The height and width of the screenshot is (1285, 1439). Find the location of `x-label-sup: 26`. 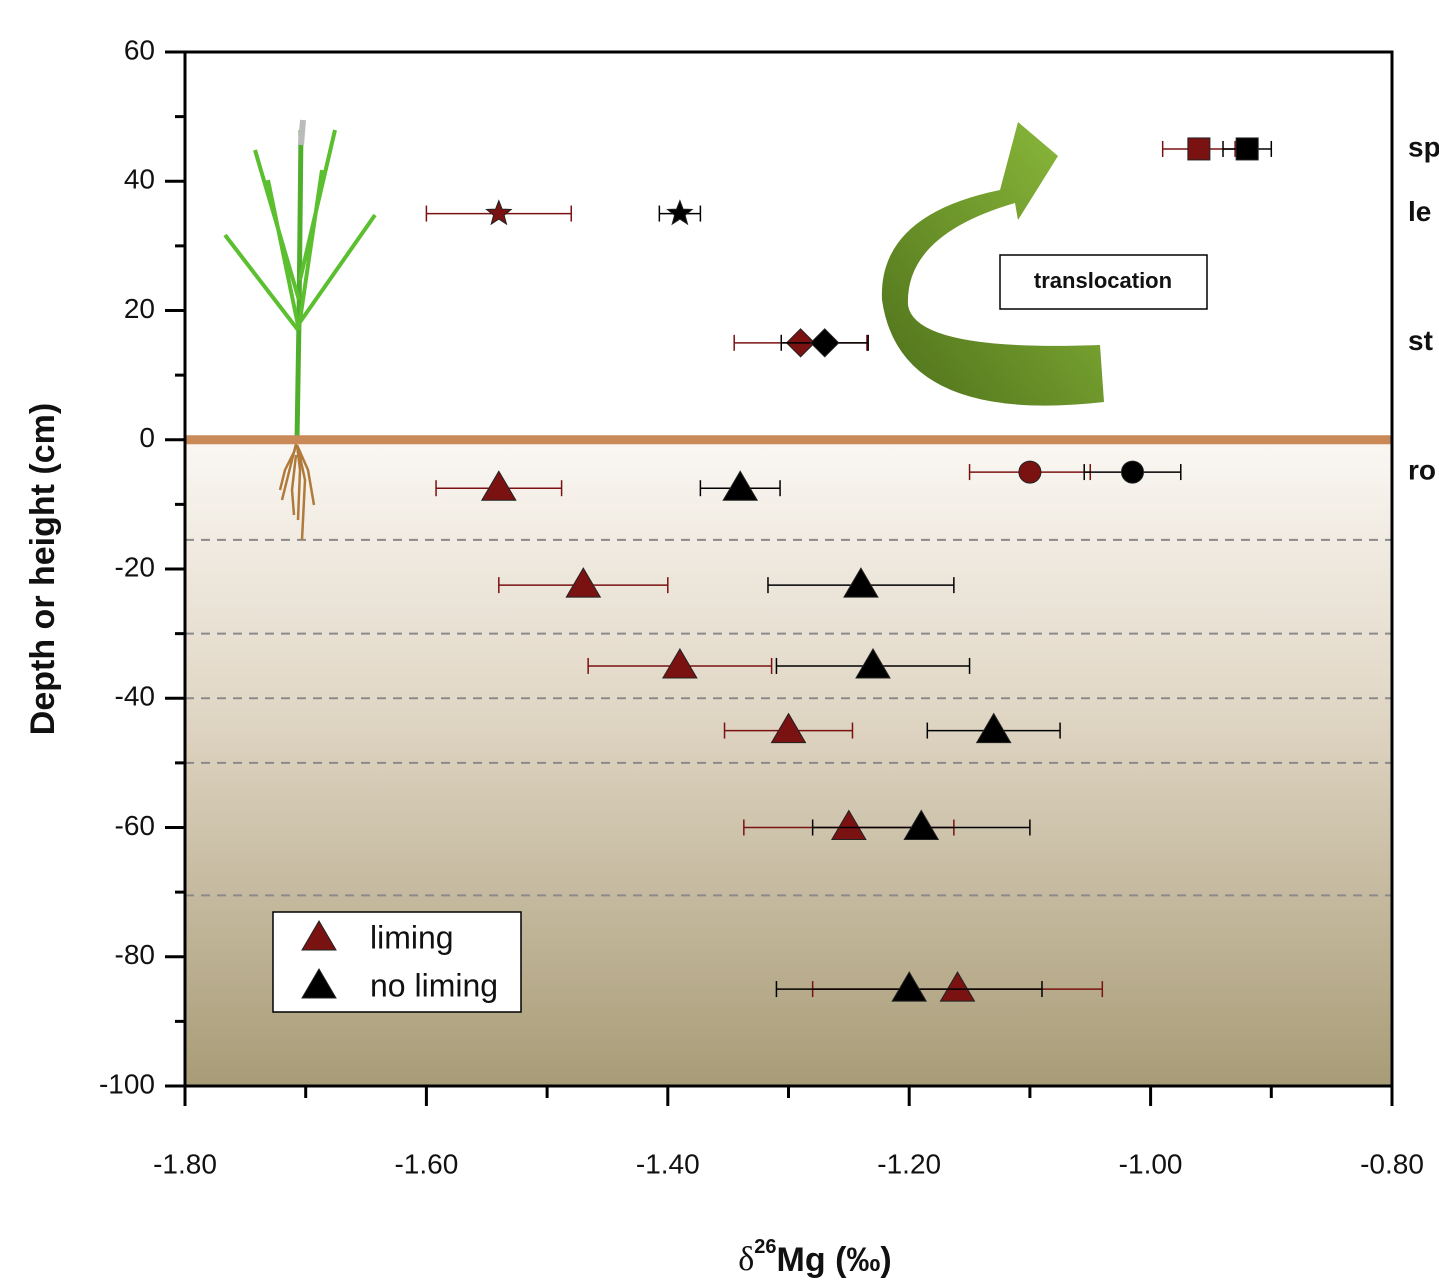

x-label-sup: 26 is located at coordinates (765, 1247).